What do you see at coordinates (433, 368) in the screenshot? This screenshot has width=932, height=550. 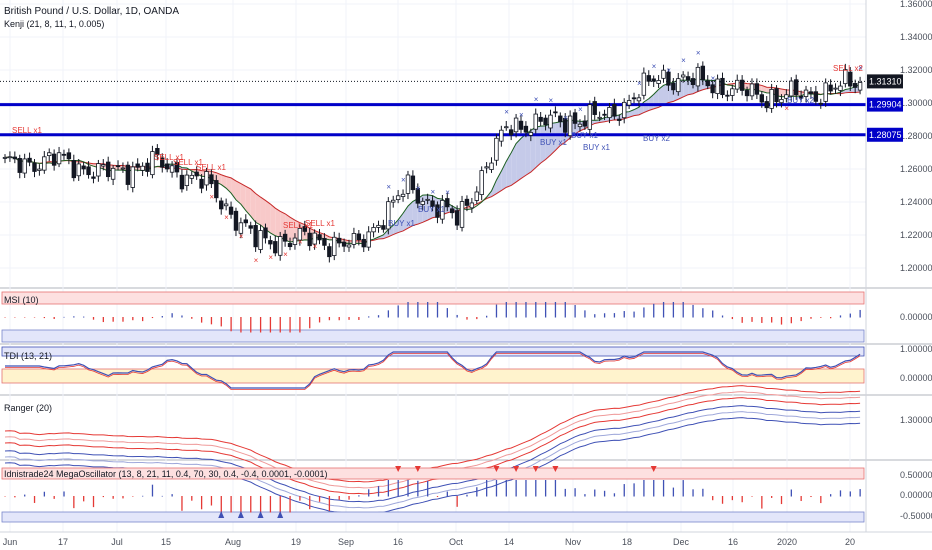 I see `tdi-pane` at bounding box center [433, 368].